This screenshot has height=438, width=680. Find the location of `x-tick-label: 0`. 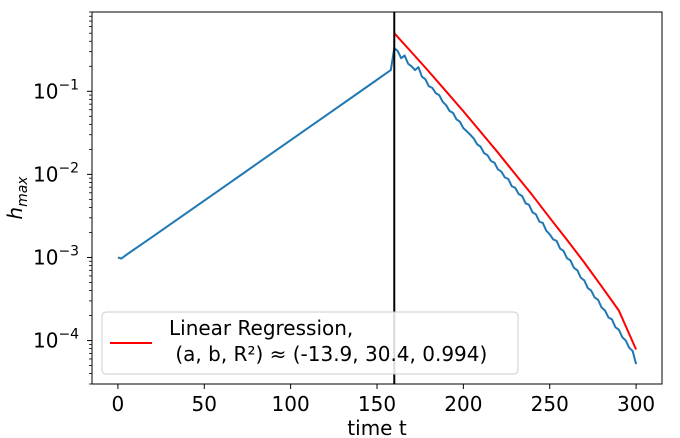

x-tick-label: 0 is located at coordinates (118, 404).